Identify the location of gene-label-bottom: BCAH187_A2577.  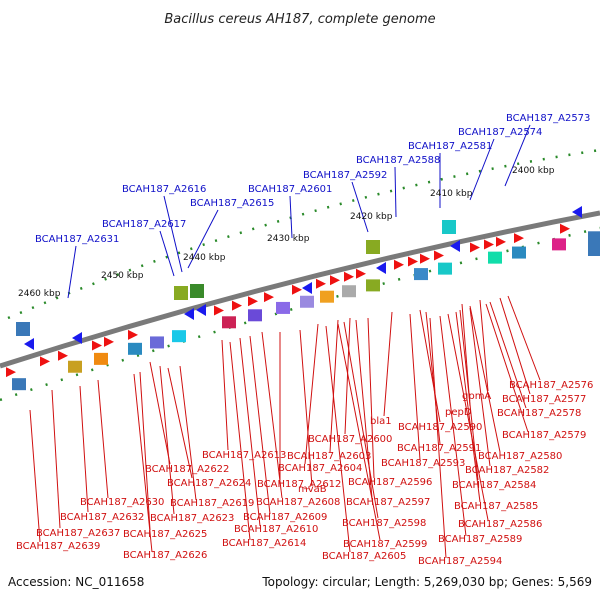
(544, 399).